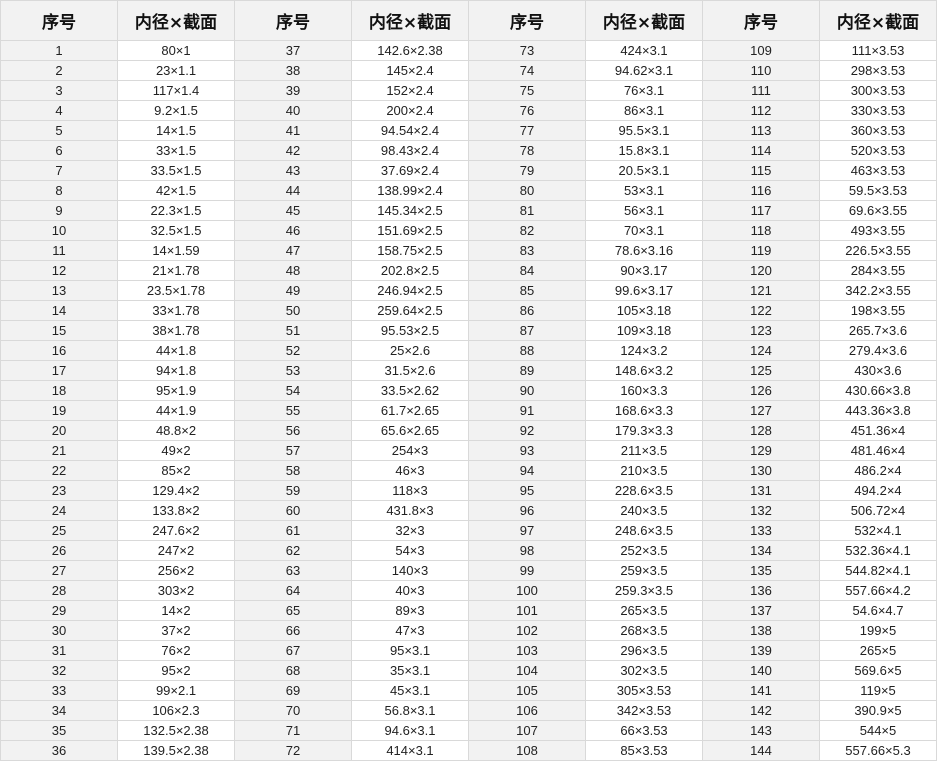  What do you see at coordinates (59, 510) in the screenshot?
I see `serial-number-cell: 24` at bounding box center [59, 510].